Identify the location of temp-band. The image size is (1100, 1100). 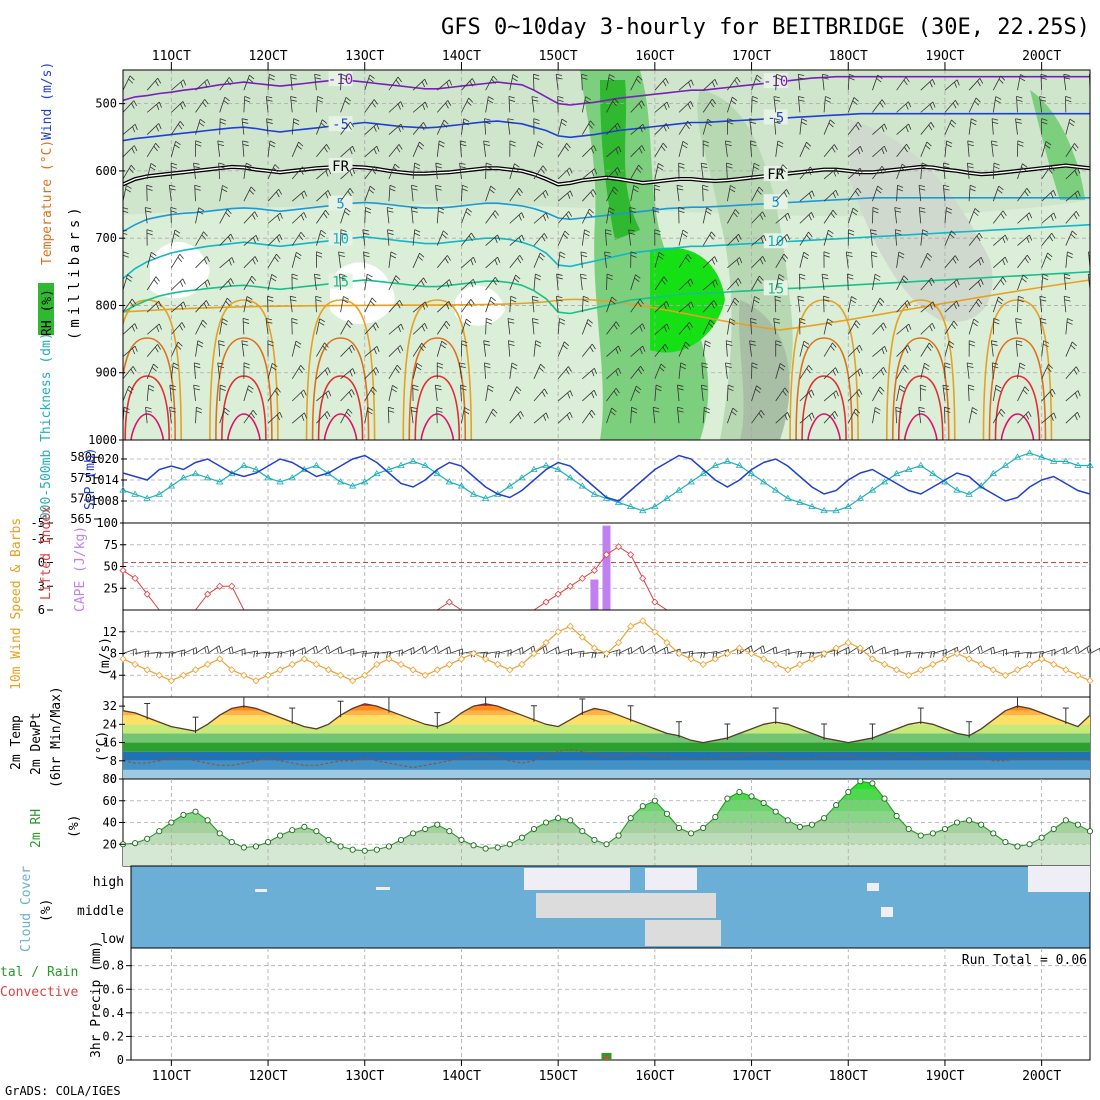
(606, 713).